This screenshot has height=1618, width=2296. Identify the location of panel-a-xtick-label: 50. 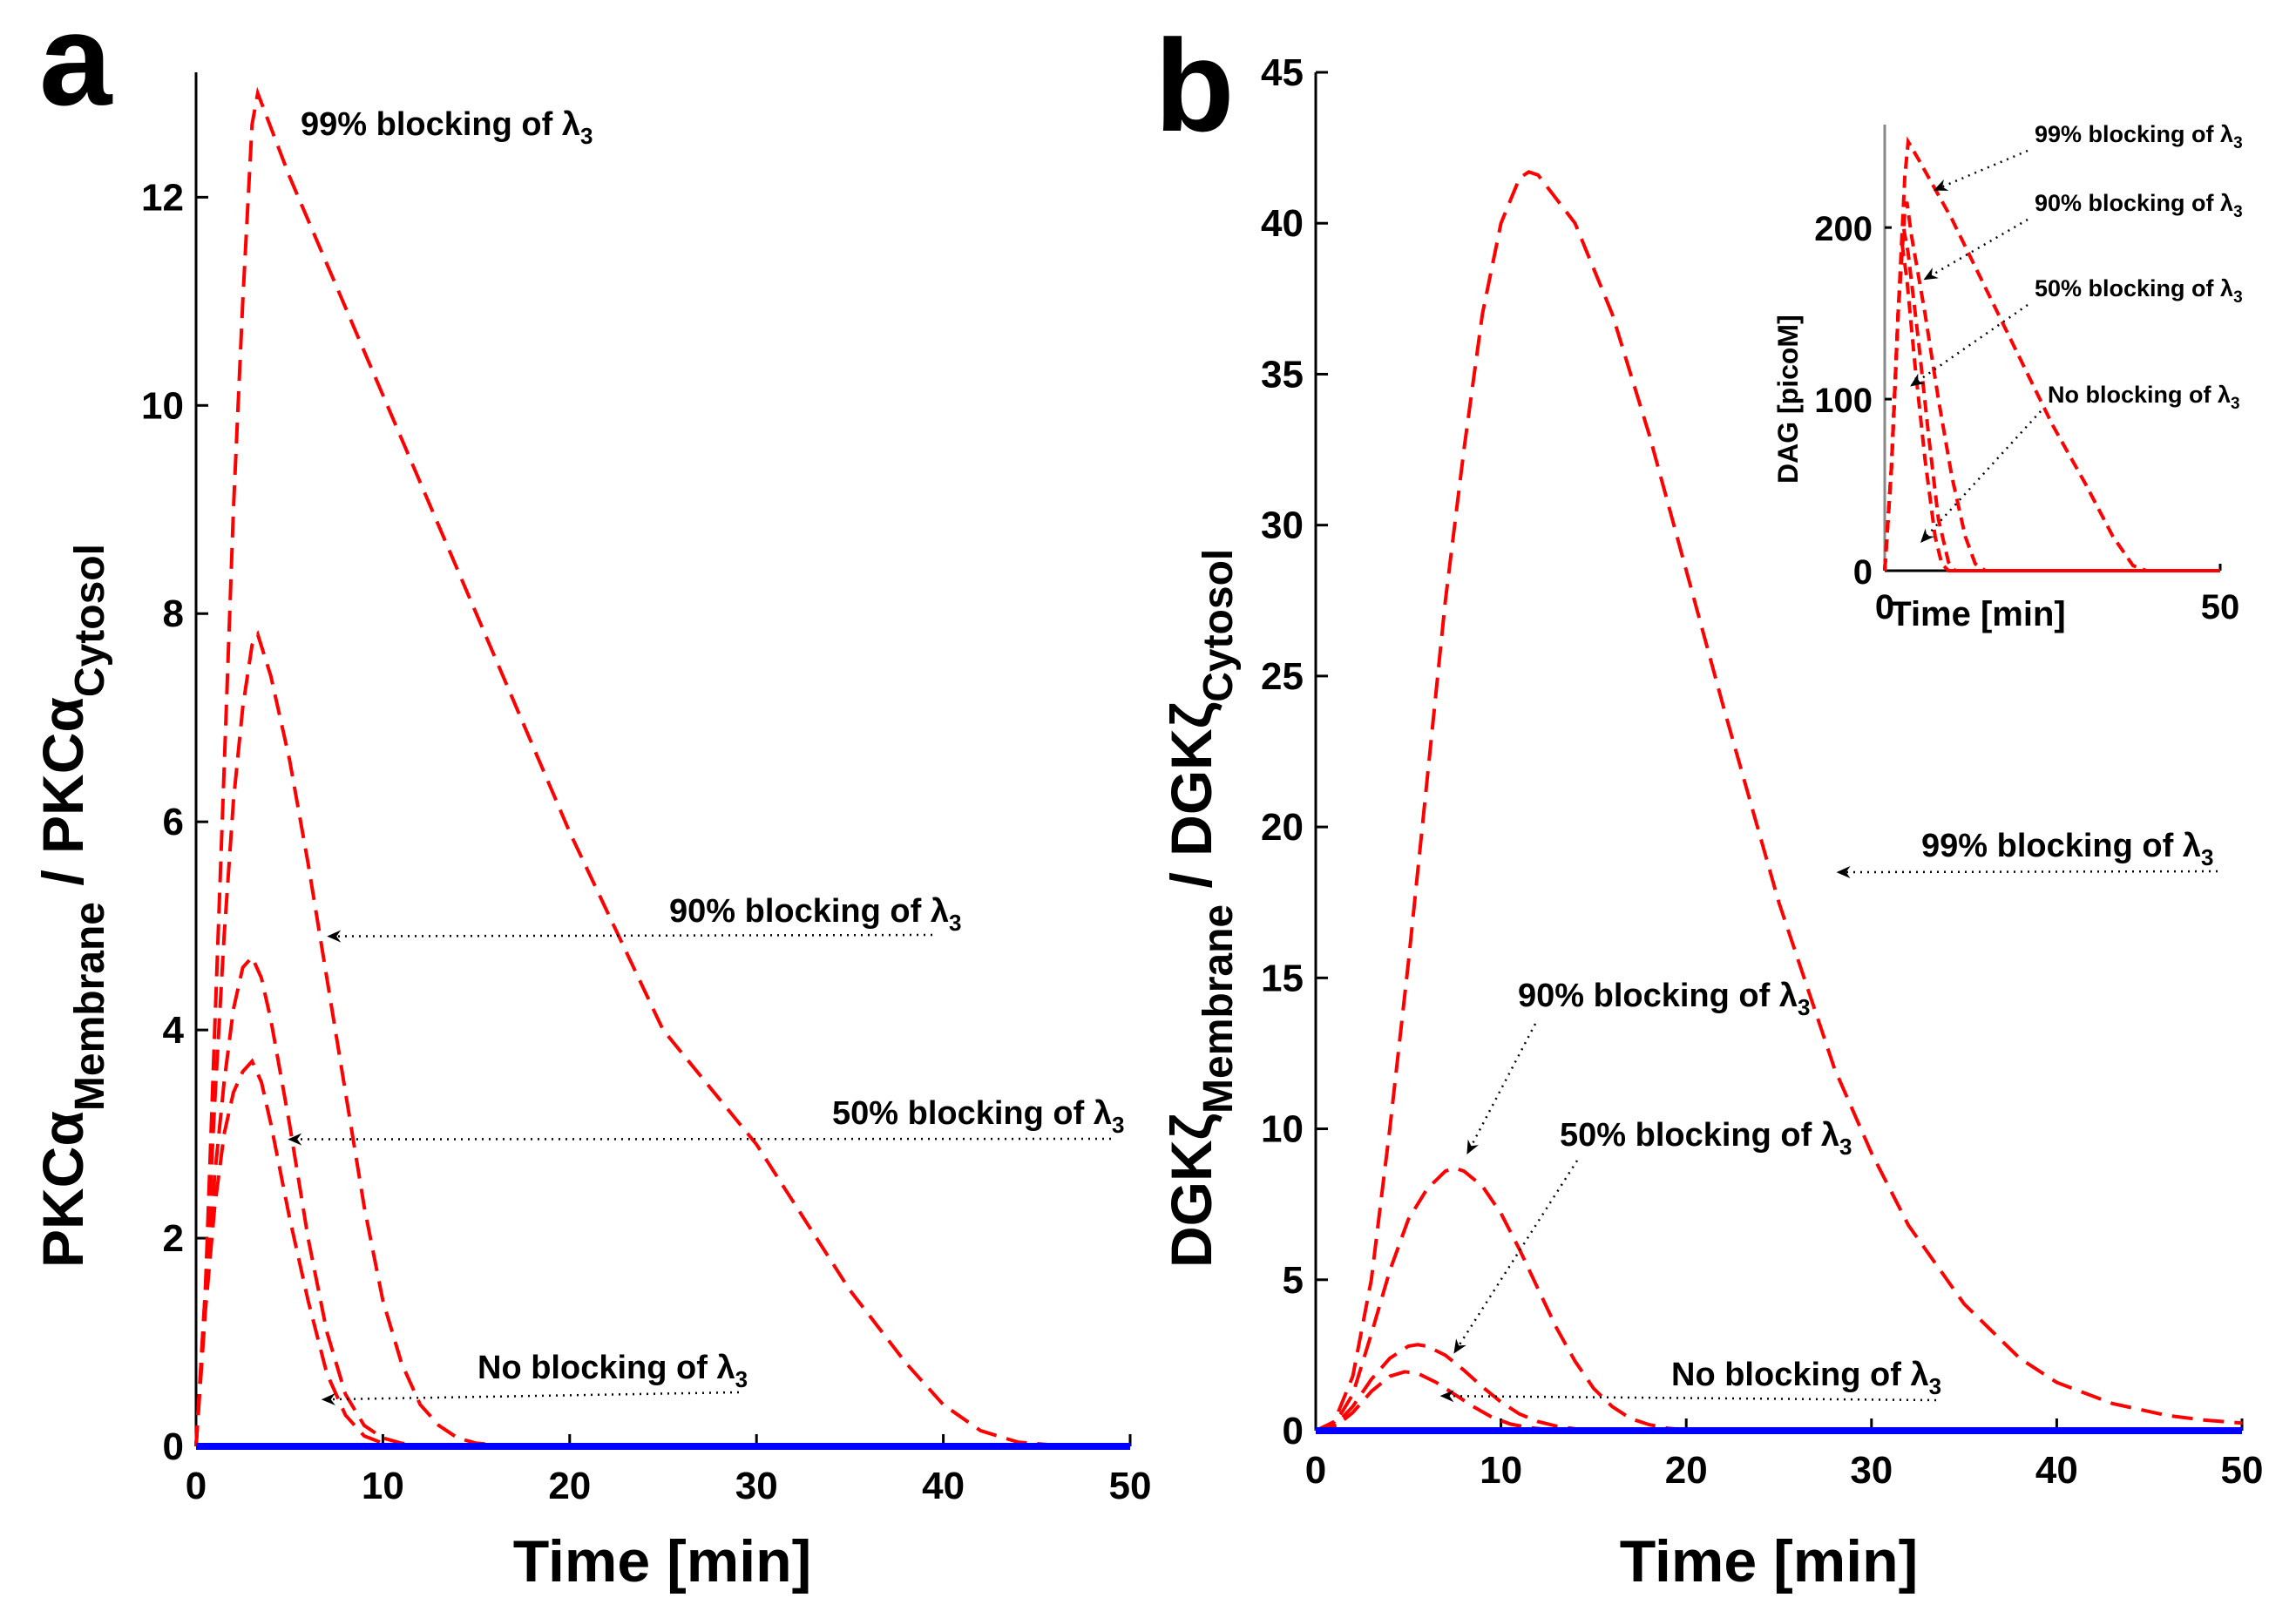
(1130, 1486).